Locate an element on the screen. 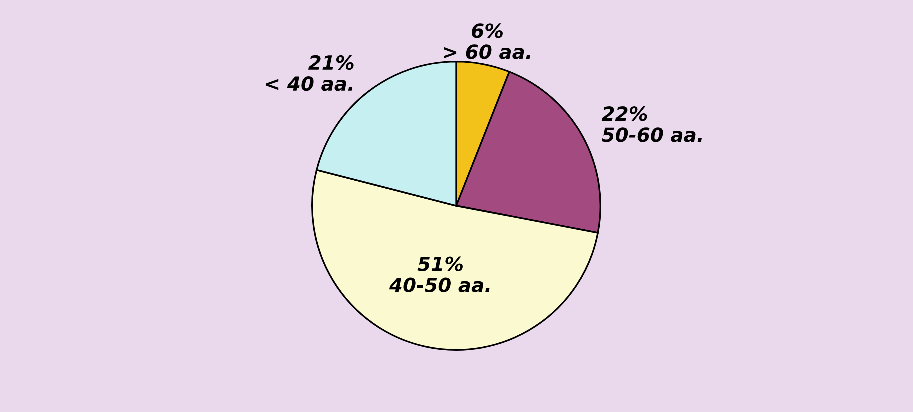  slice-label: > 60 aa. is located at coordinates (487, 52).